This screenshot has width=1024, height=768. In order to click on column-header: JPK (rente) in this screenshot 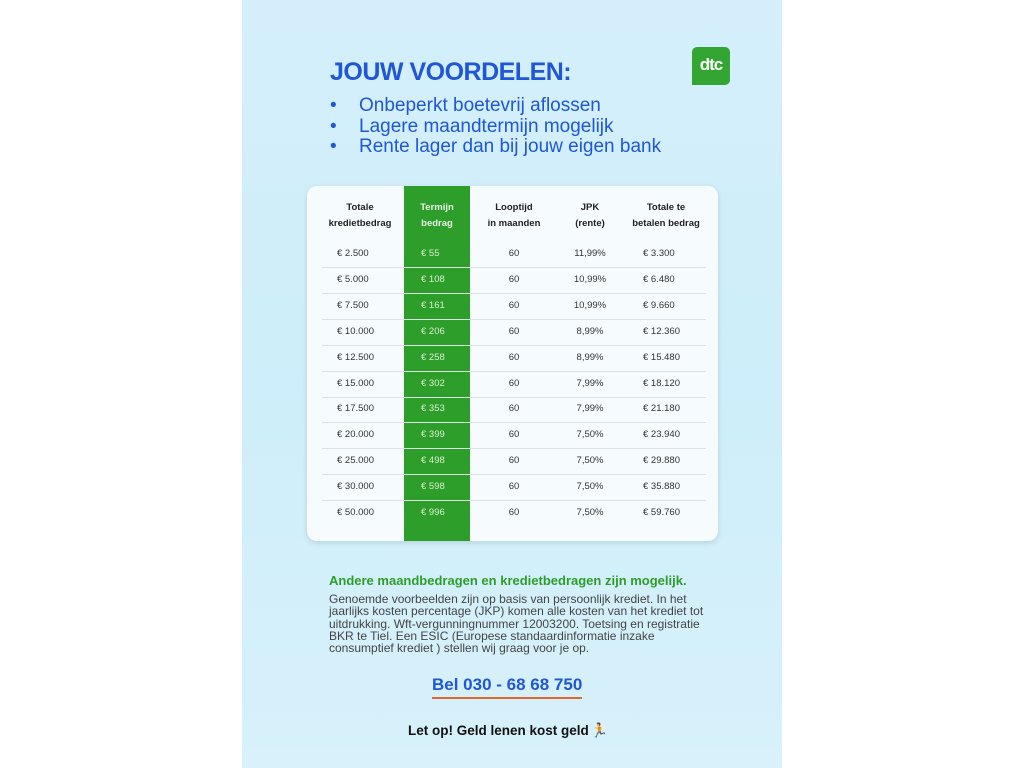, I will do `click(590, 216)`.